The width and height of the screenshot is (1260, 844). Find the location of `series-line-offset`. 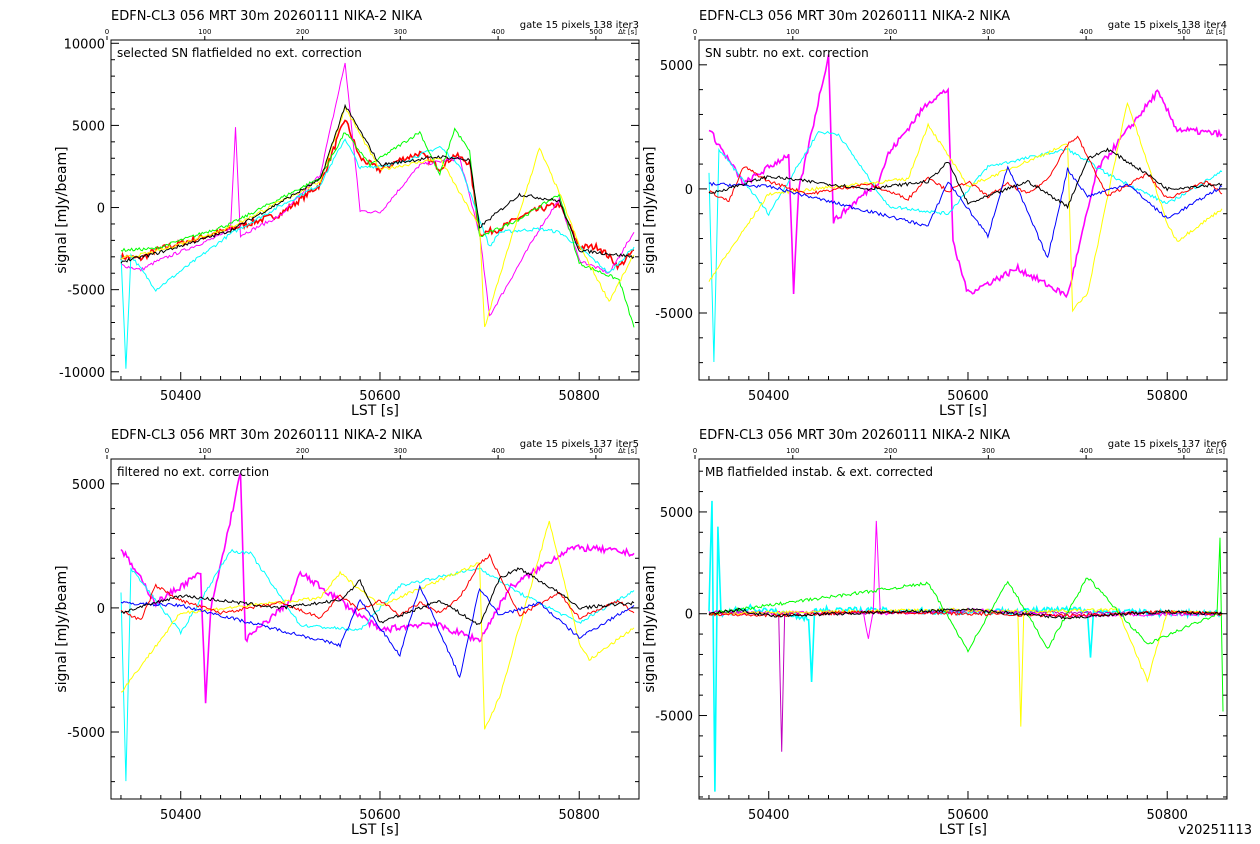

series-line-offset is located at coordinates (377, 253).